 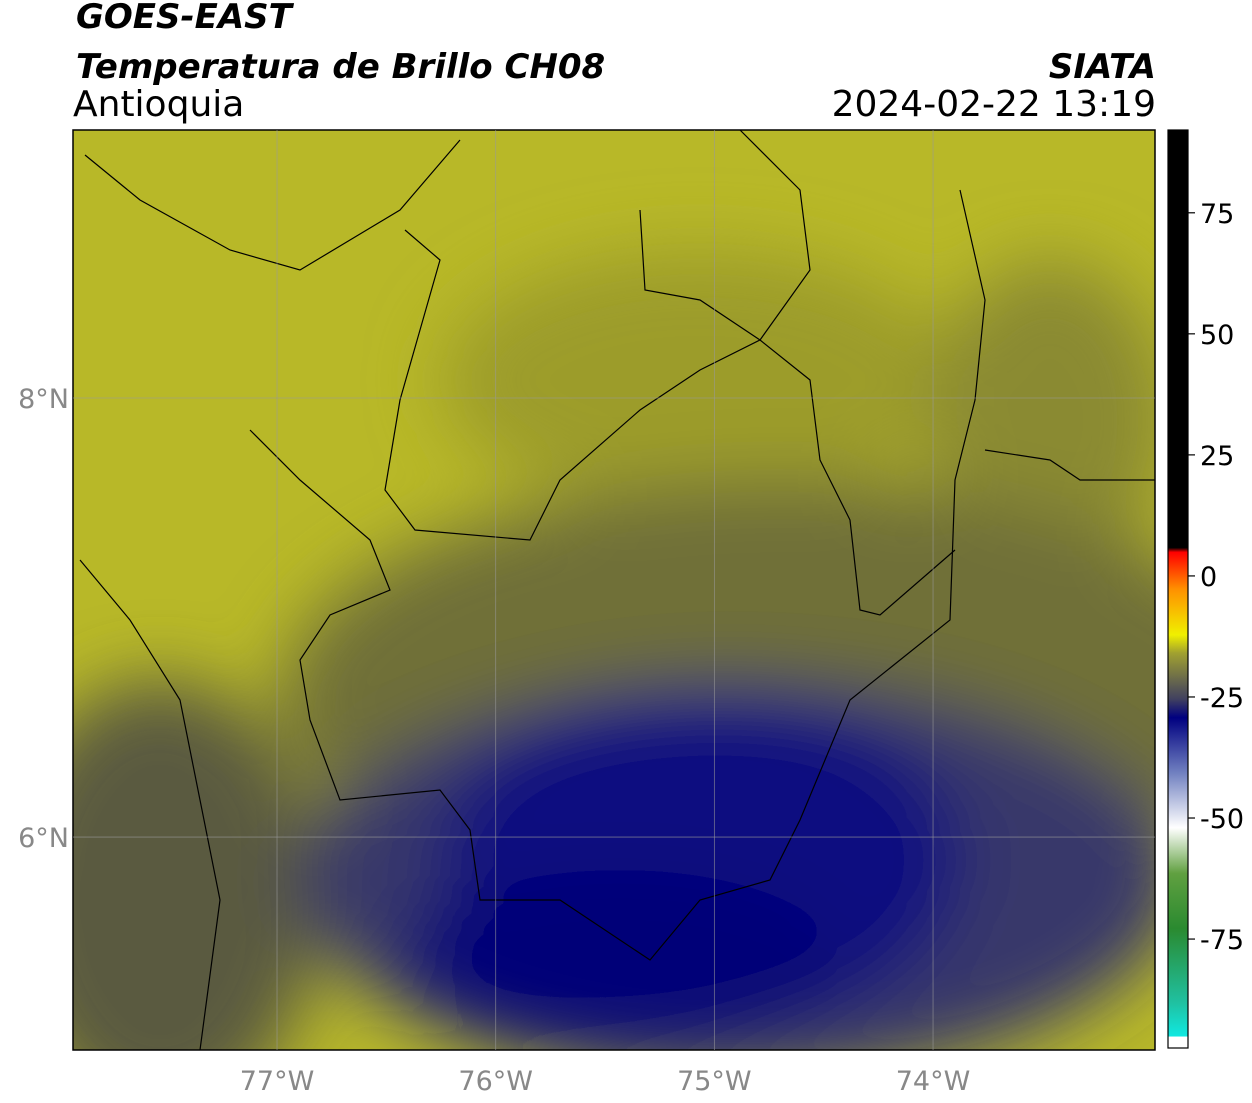 What do you see at coordinates (1222, 940) in the screenshot?
I see `colorbar-tick-label: -75` at bounding box center [1222, 940].